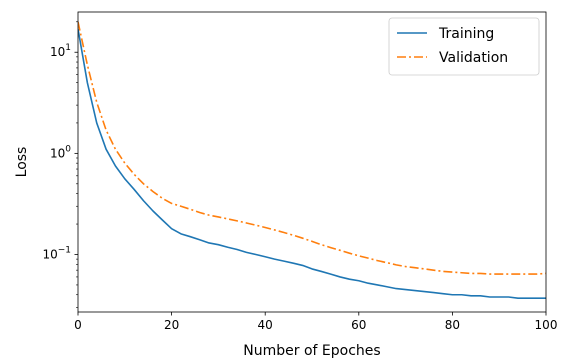  Describe the element at coordinates (358, 325) in the screenshot. I see `x-tick-label: 60` at that location.